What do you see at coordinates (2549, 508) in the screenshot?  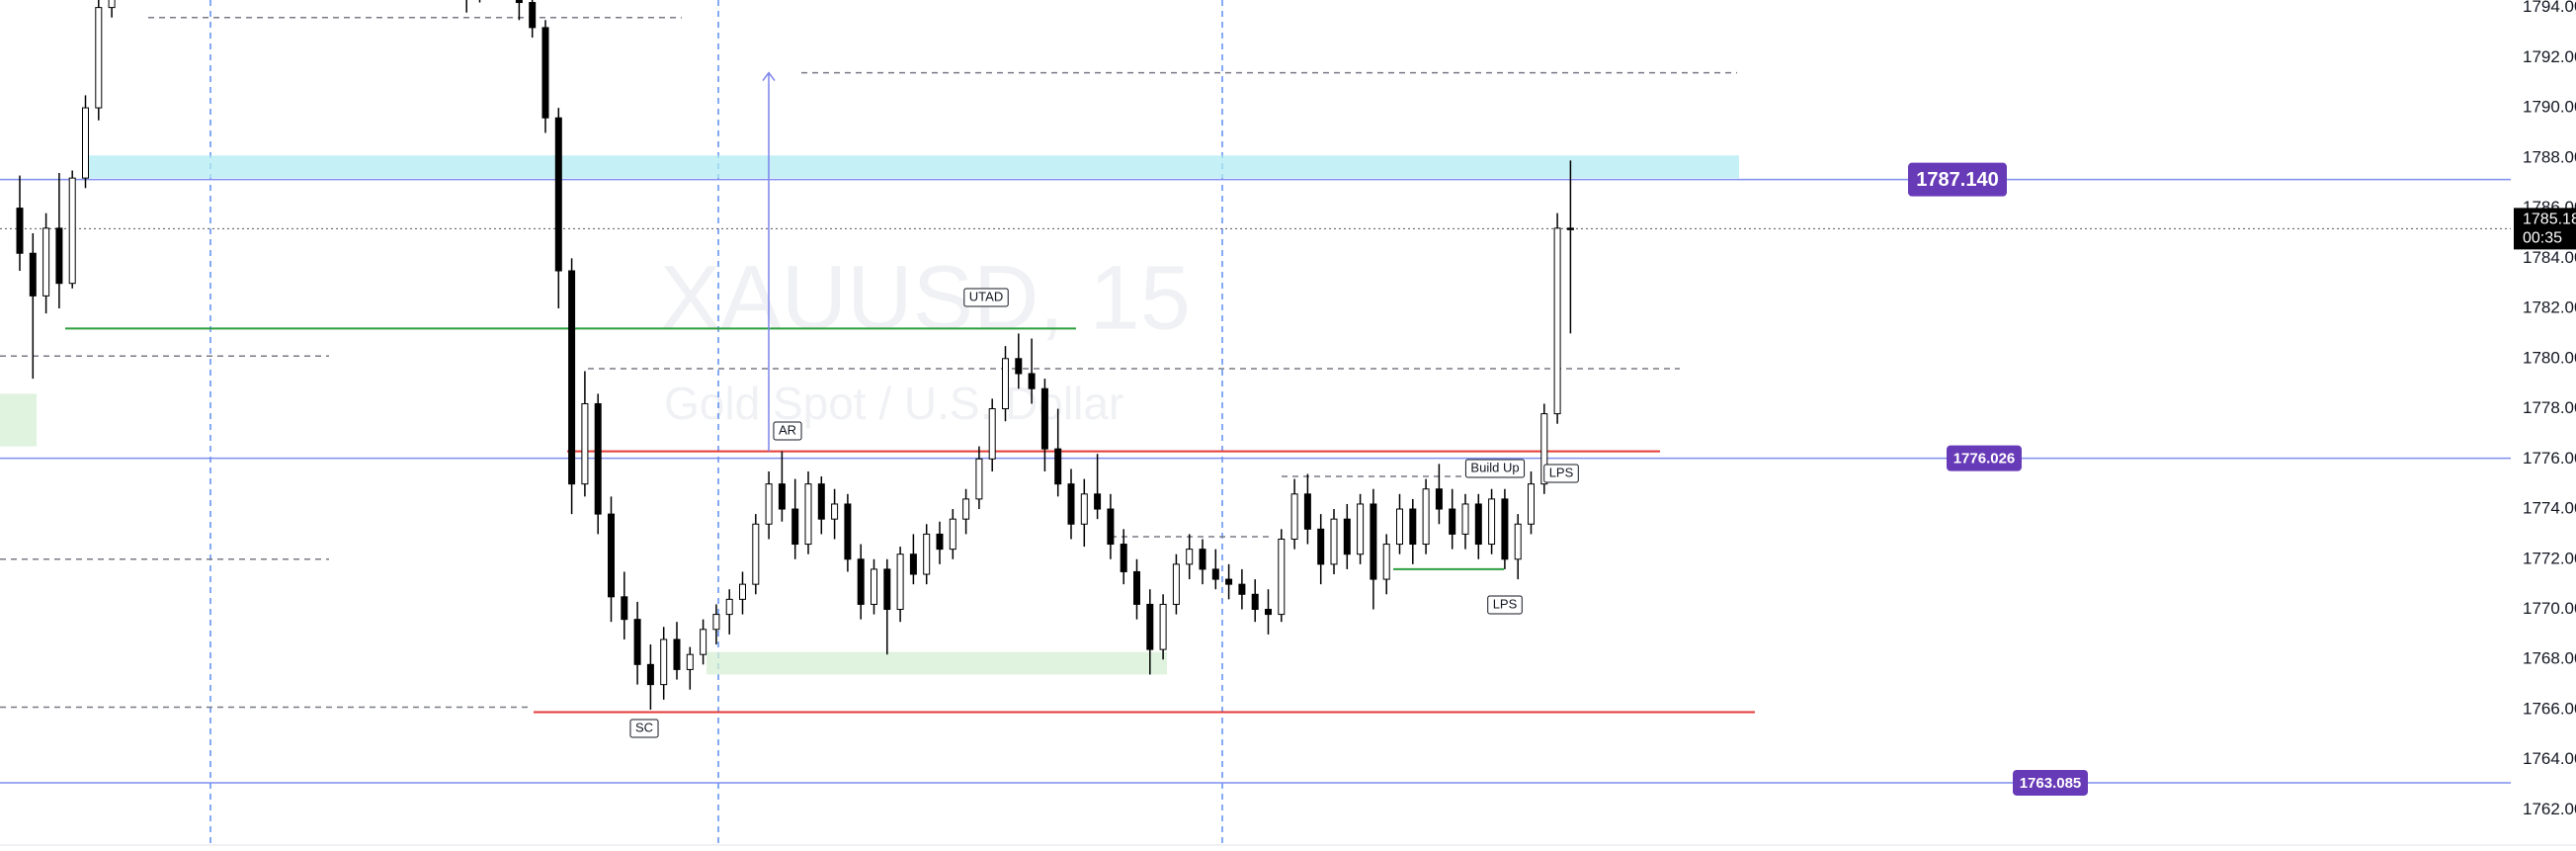 I see `y-tick-label: 1774.00` at bounding box center [2549, 508].